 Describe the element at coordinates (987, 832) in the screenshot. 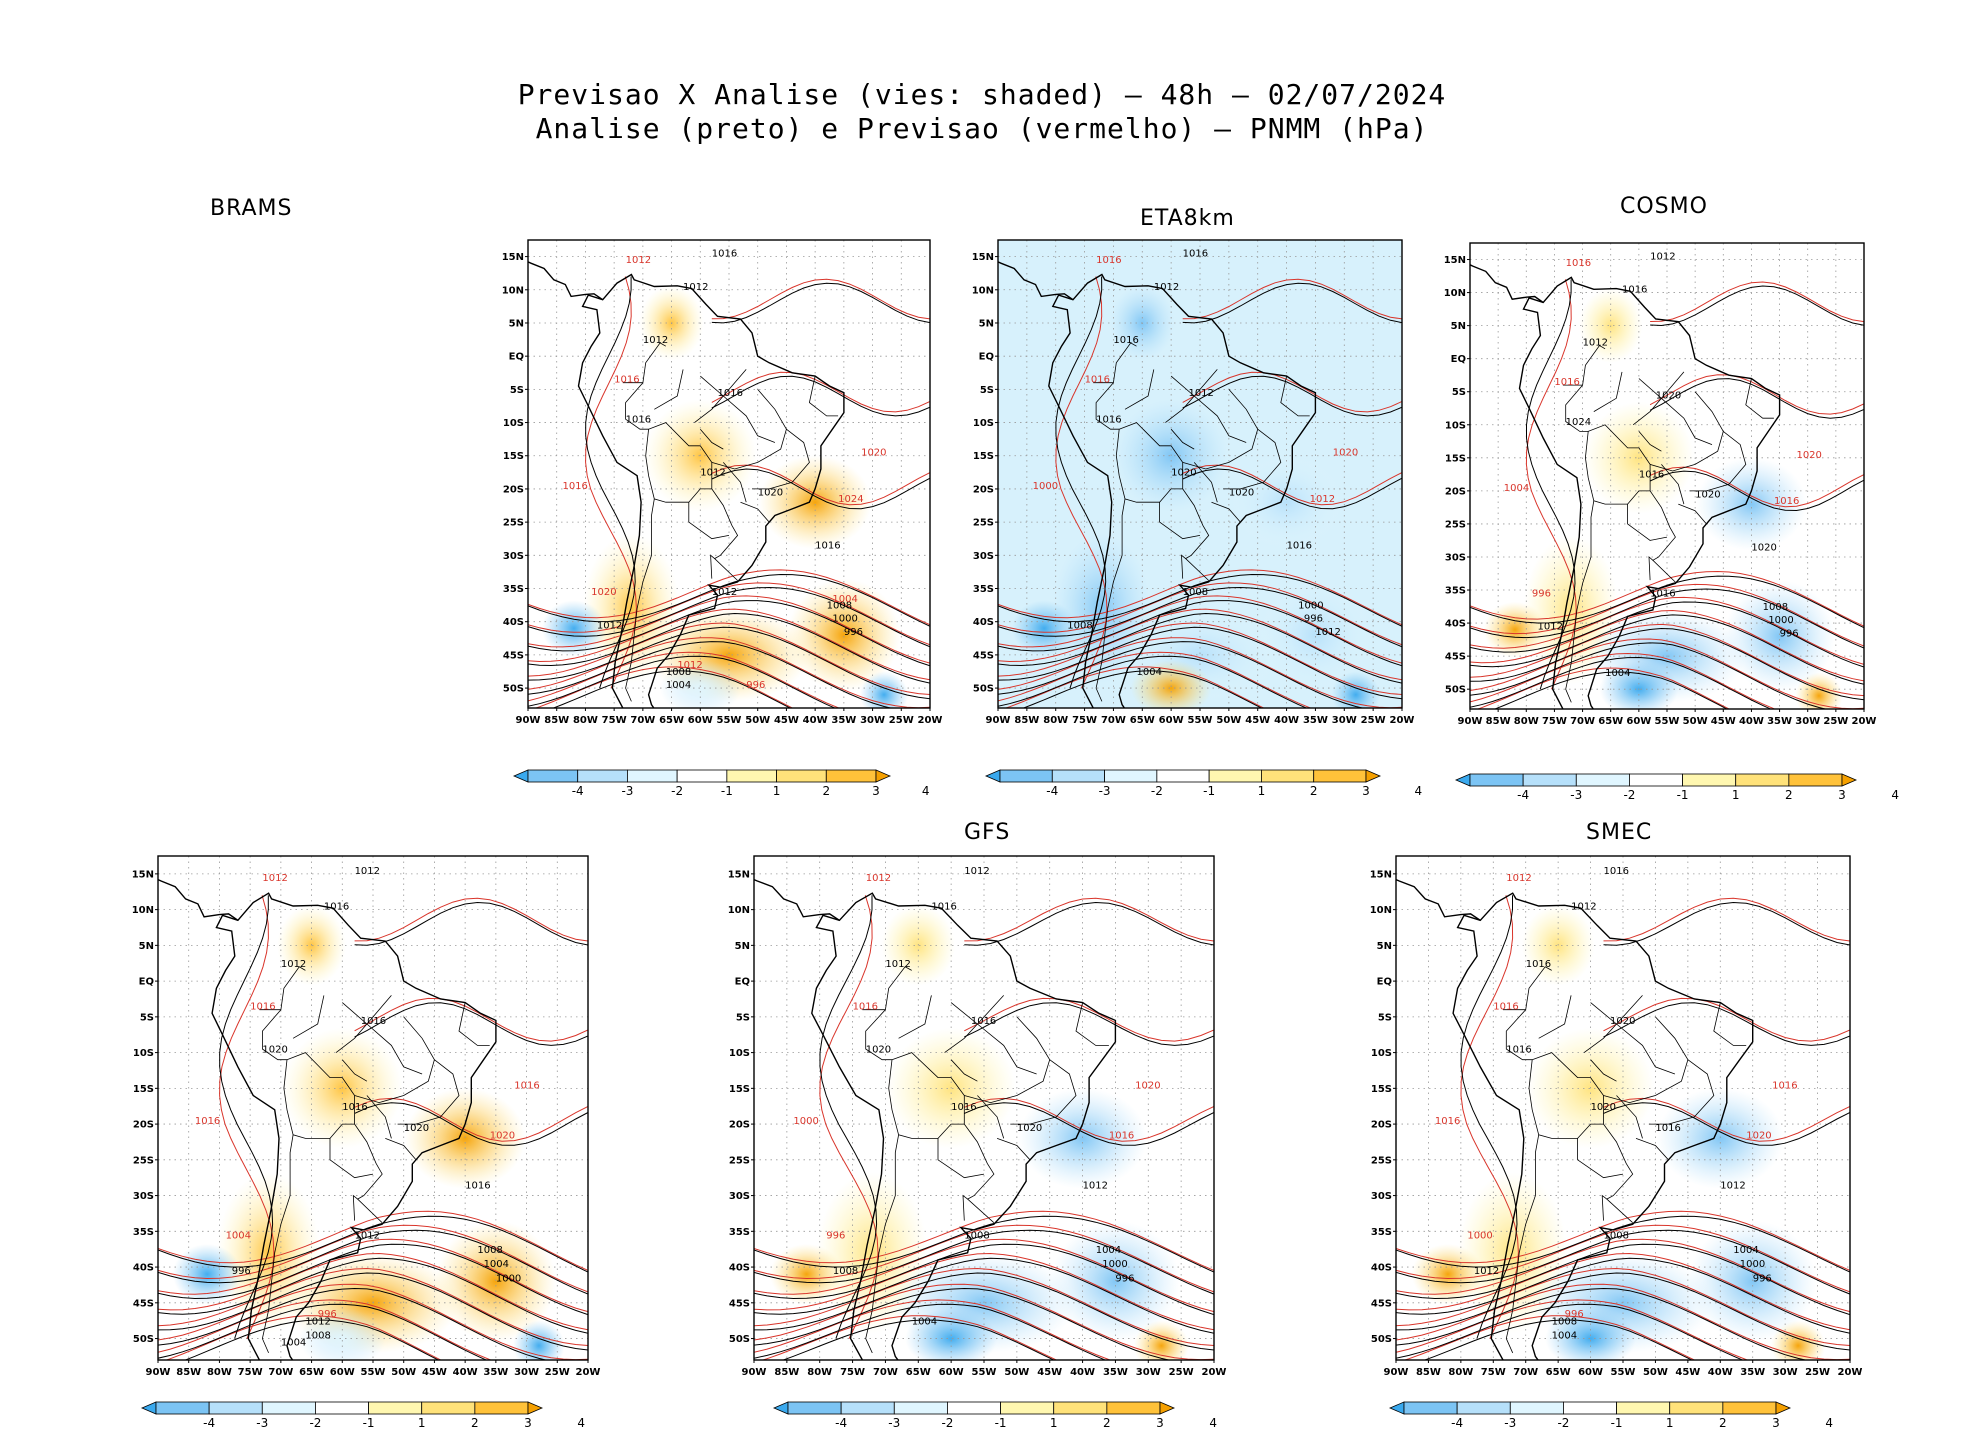

I see `panel-label-gfs: GFS` at that location.